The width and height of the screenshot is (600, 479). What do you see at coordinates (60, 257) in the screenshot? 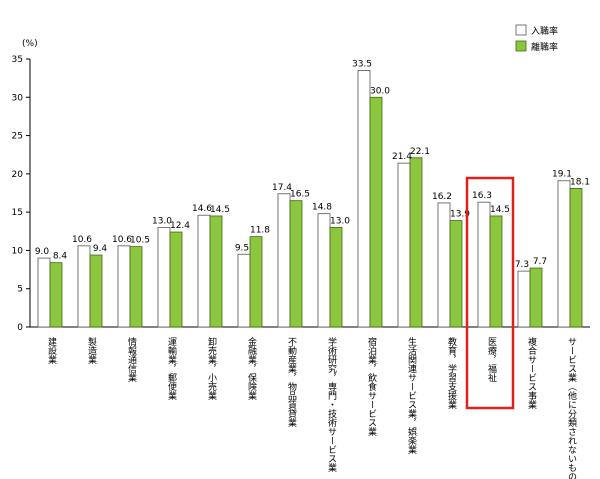
I see `data-label-separation-rate: 8.4` at bounding box center [60, 257].